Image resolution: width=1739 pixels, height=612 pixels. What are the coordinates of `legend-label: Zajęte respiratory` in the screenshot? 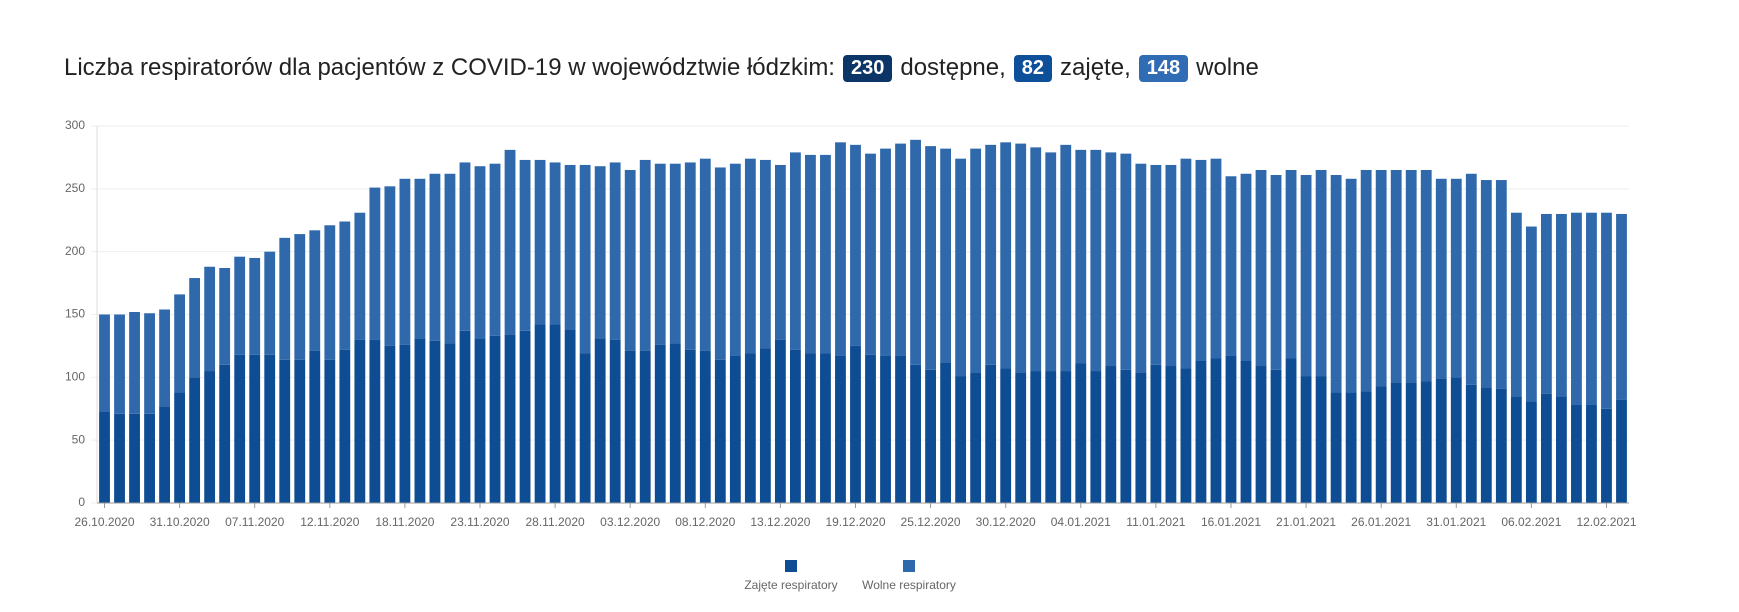 It's located at (790, 585).